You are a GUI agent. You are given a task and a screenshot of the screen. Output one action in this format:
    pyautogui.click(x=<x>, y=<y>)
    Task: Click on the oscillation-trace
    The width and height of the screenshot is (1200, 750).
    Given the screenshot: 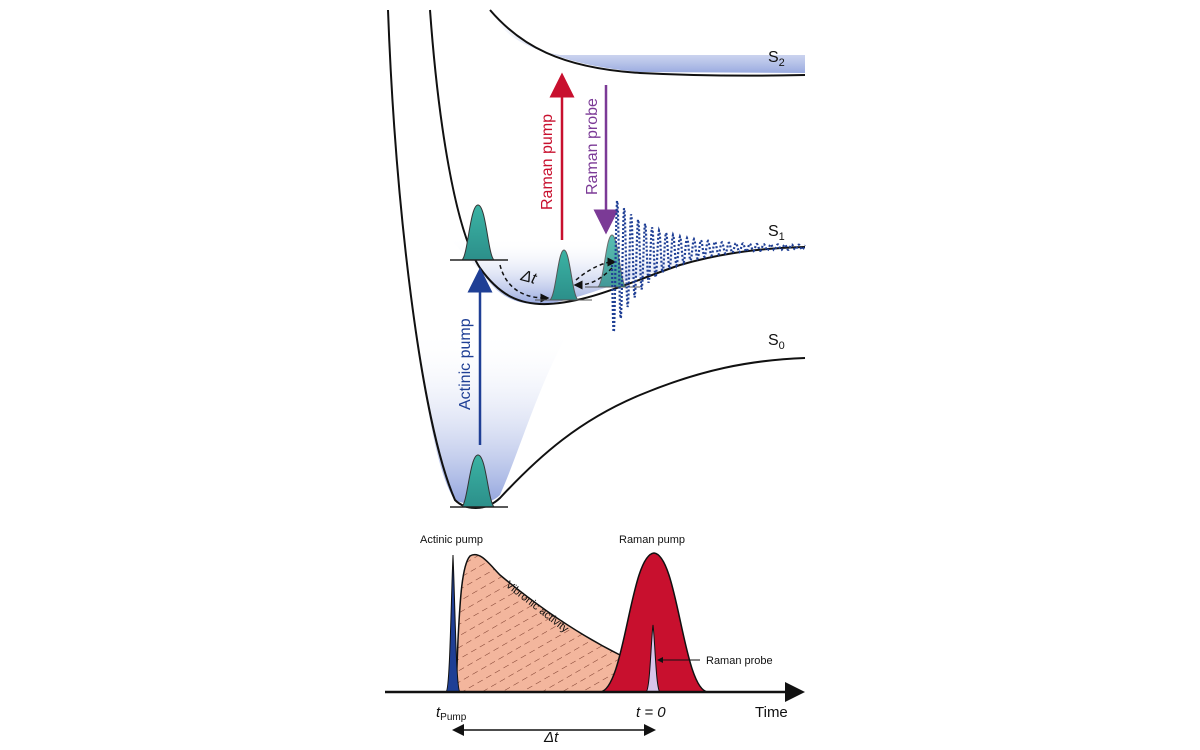 What is the action you would take?
    pyautogui.click(x=708, y=264)
    